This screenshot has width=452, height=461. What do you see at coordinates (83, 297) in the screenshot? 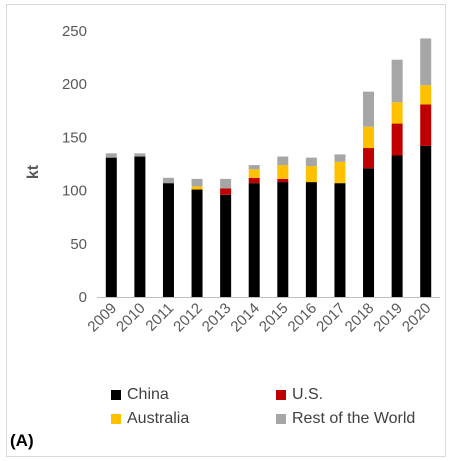
I see `y-tick-label: 0` at bounding box center [83, 297].